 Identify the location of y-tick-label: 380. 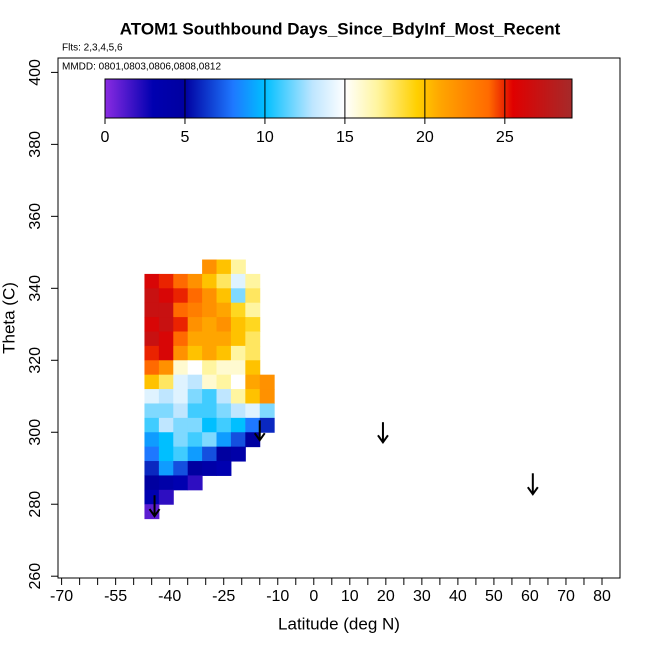
(35, 144).